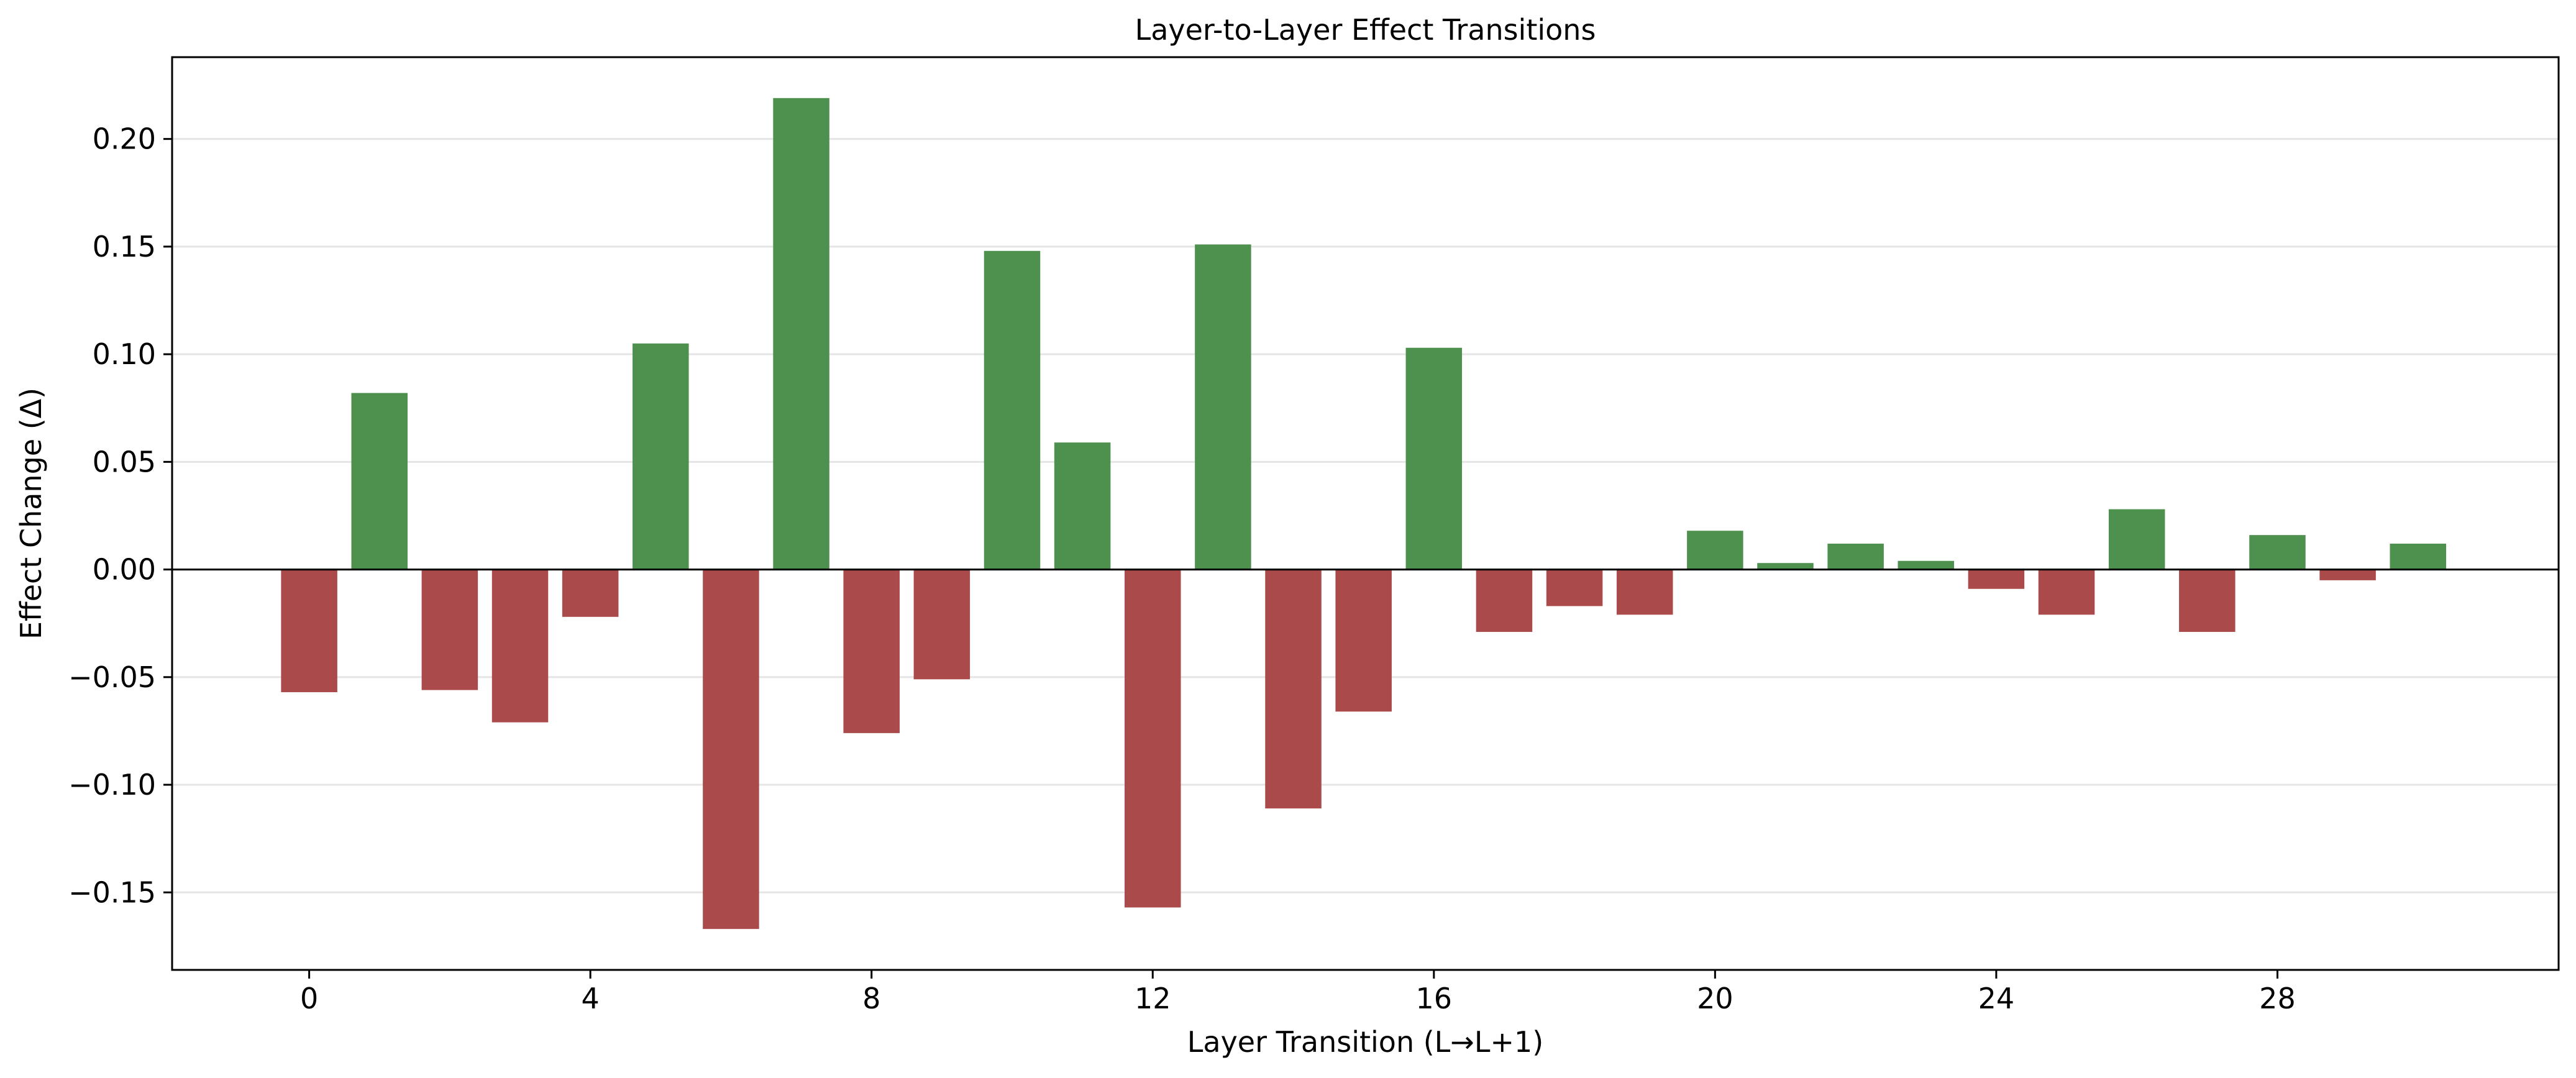 This screenshot has height=1078, width=2576. What do you see at coordinates (1996, 998) in the screenshot?
I see `x-tick-label: 24` at bounding box center [1996, 998].